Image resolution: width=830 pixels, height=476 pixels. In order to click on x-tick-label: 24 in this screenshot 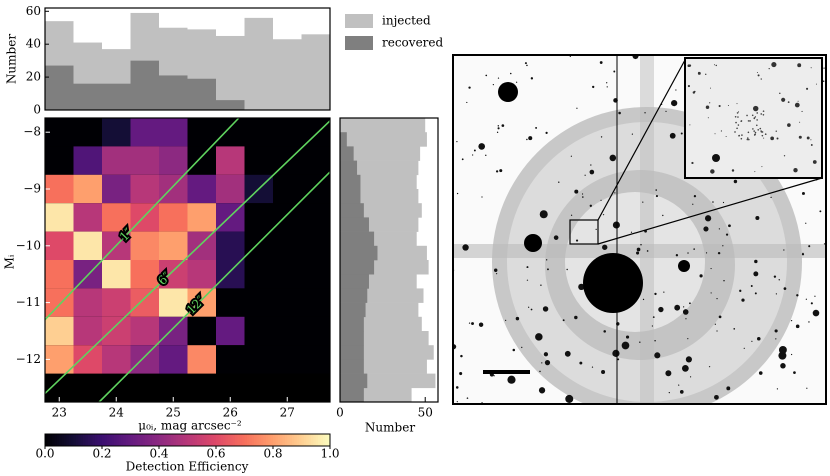, I will do `click(117, 413)`.